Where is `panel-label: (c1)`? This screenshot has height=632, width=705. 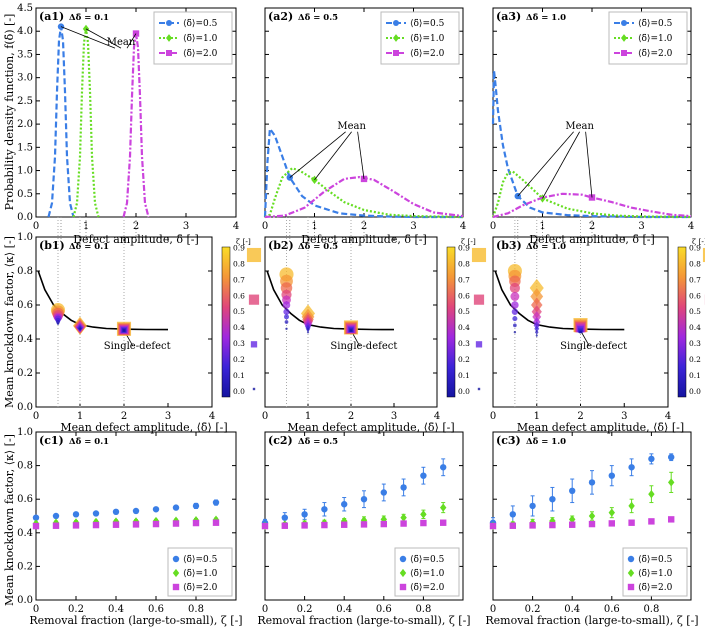 panel-label: (c1) is located at coordinates (51, 440).